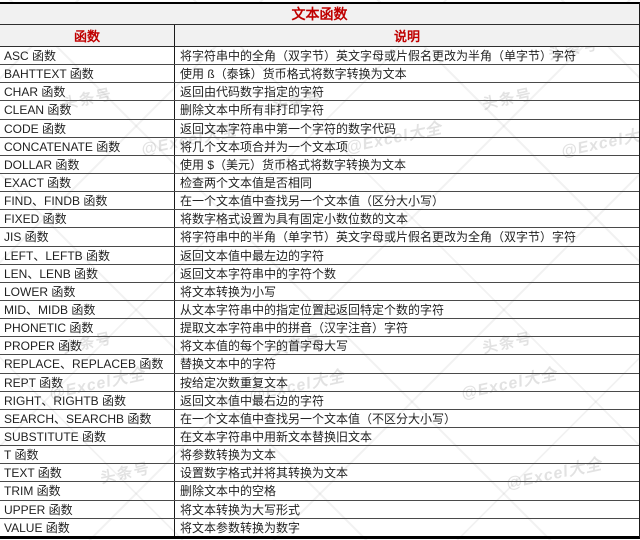 The width and height of the screenshot is (640, 540). What do you see at coordinates (87, 509) in the screenshot?
I see `function-name-cell: UPPER 函数` at bounding box center [87, 509].